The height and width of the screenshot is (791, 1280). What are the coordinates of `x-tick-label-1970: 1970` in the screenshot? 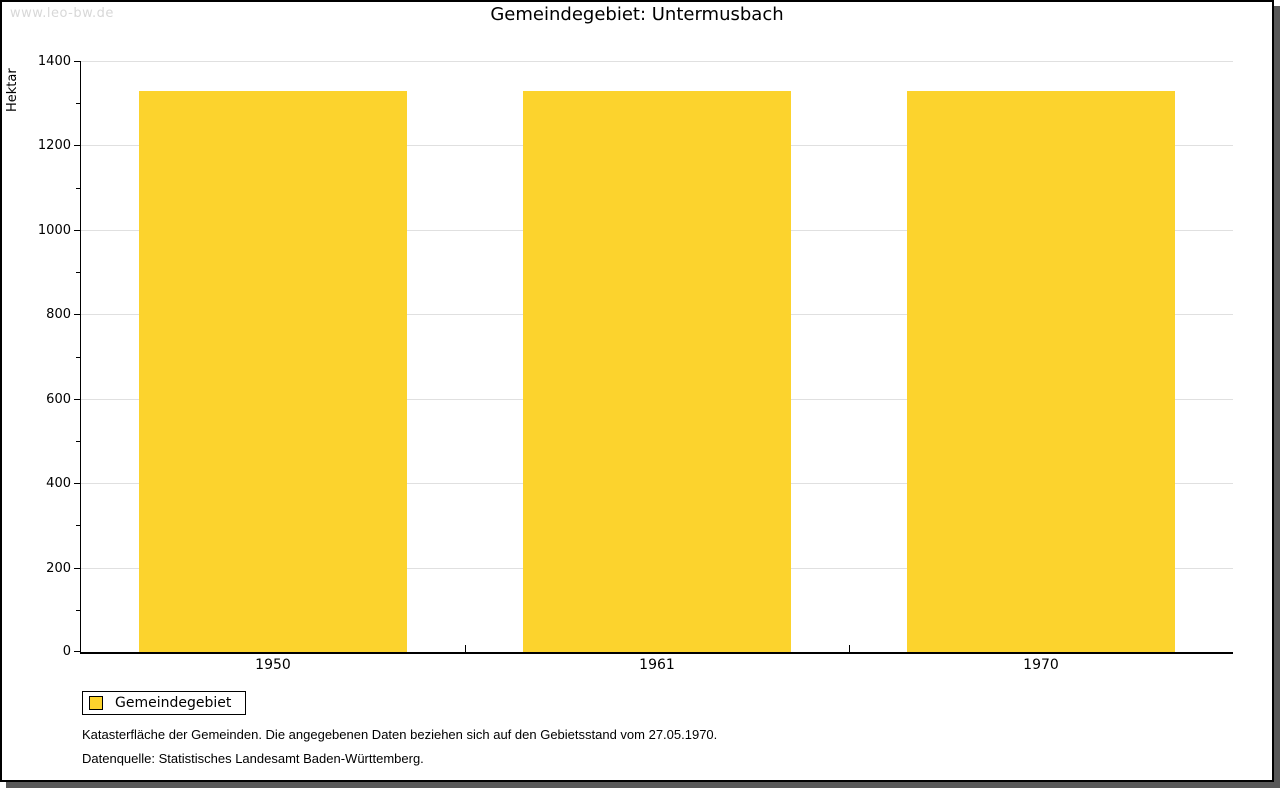 It's located at (1041, 665).